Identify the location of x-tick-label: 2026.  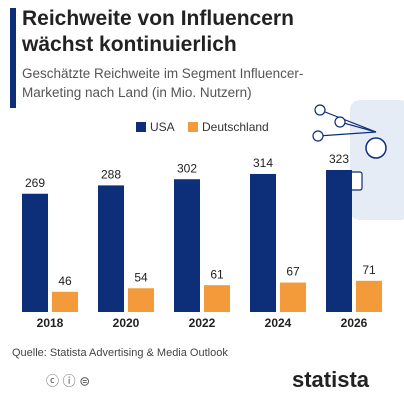
(354, 323).